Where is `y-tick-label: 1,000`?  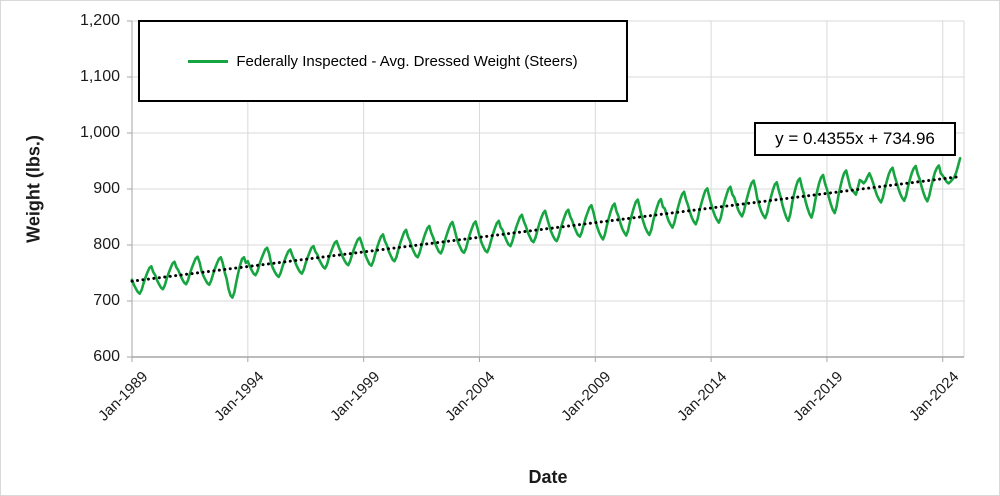 y-tick-label: 1,000 is located at coordinates (99, 132).